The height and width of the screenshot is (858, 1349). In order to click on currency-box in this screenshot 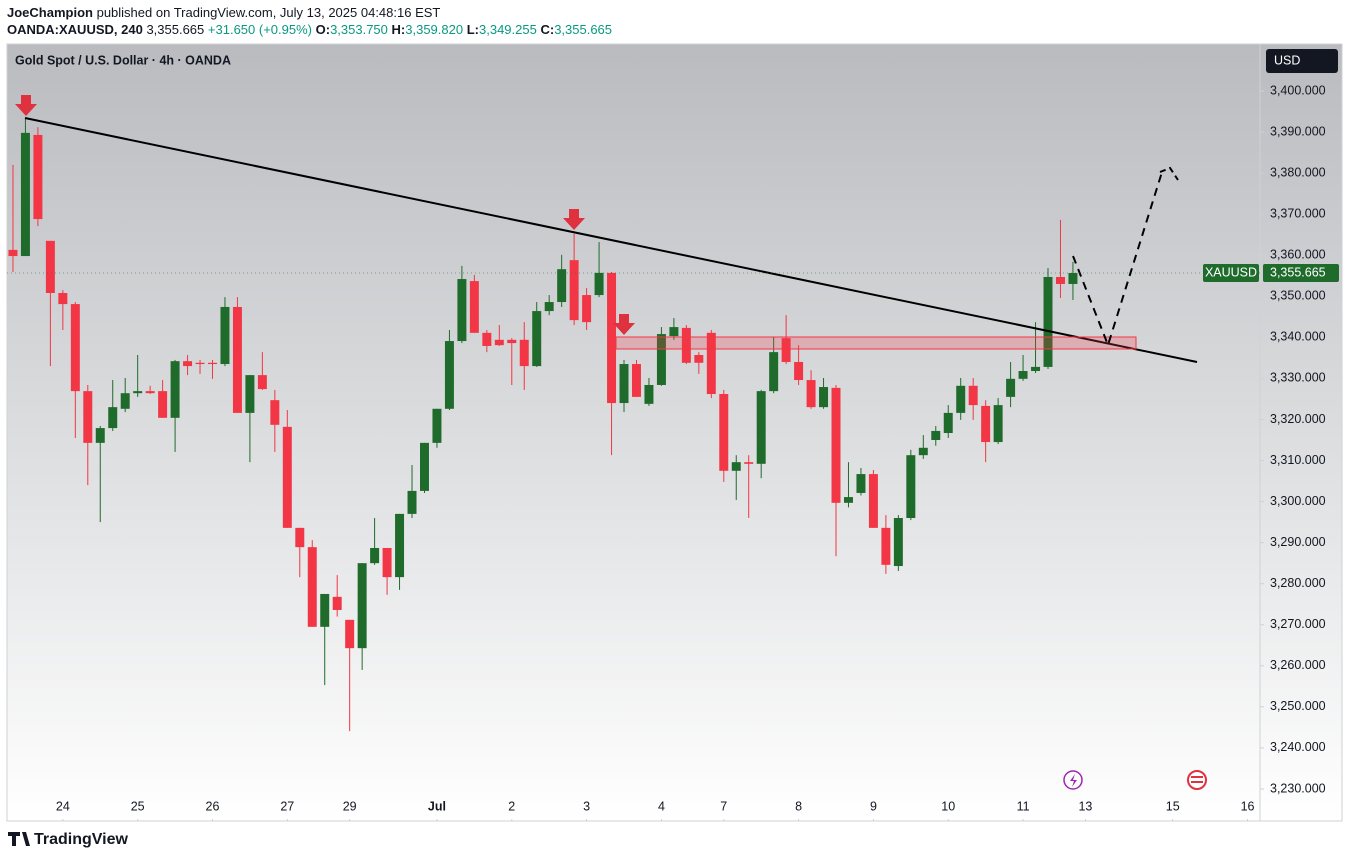, I will do `click(1302, 61)`.